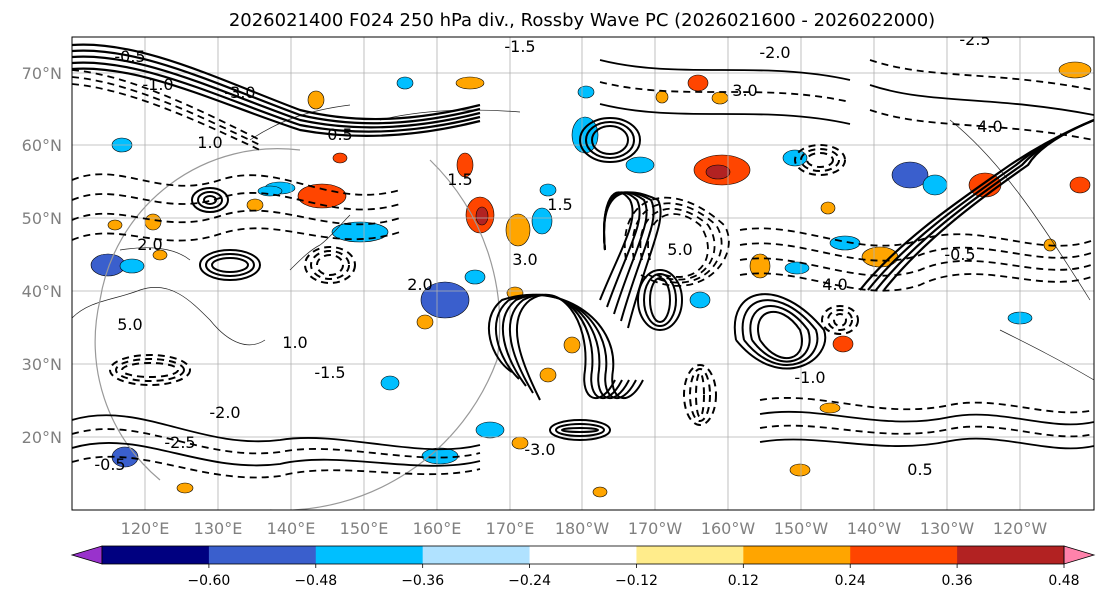  Describe the element at coordinates (510, 528) in the screenshot. I see `longitude-label: 170°E` at that location.